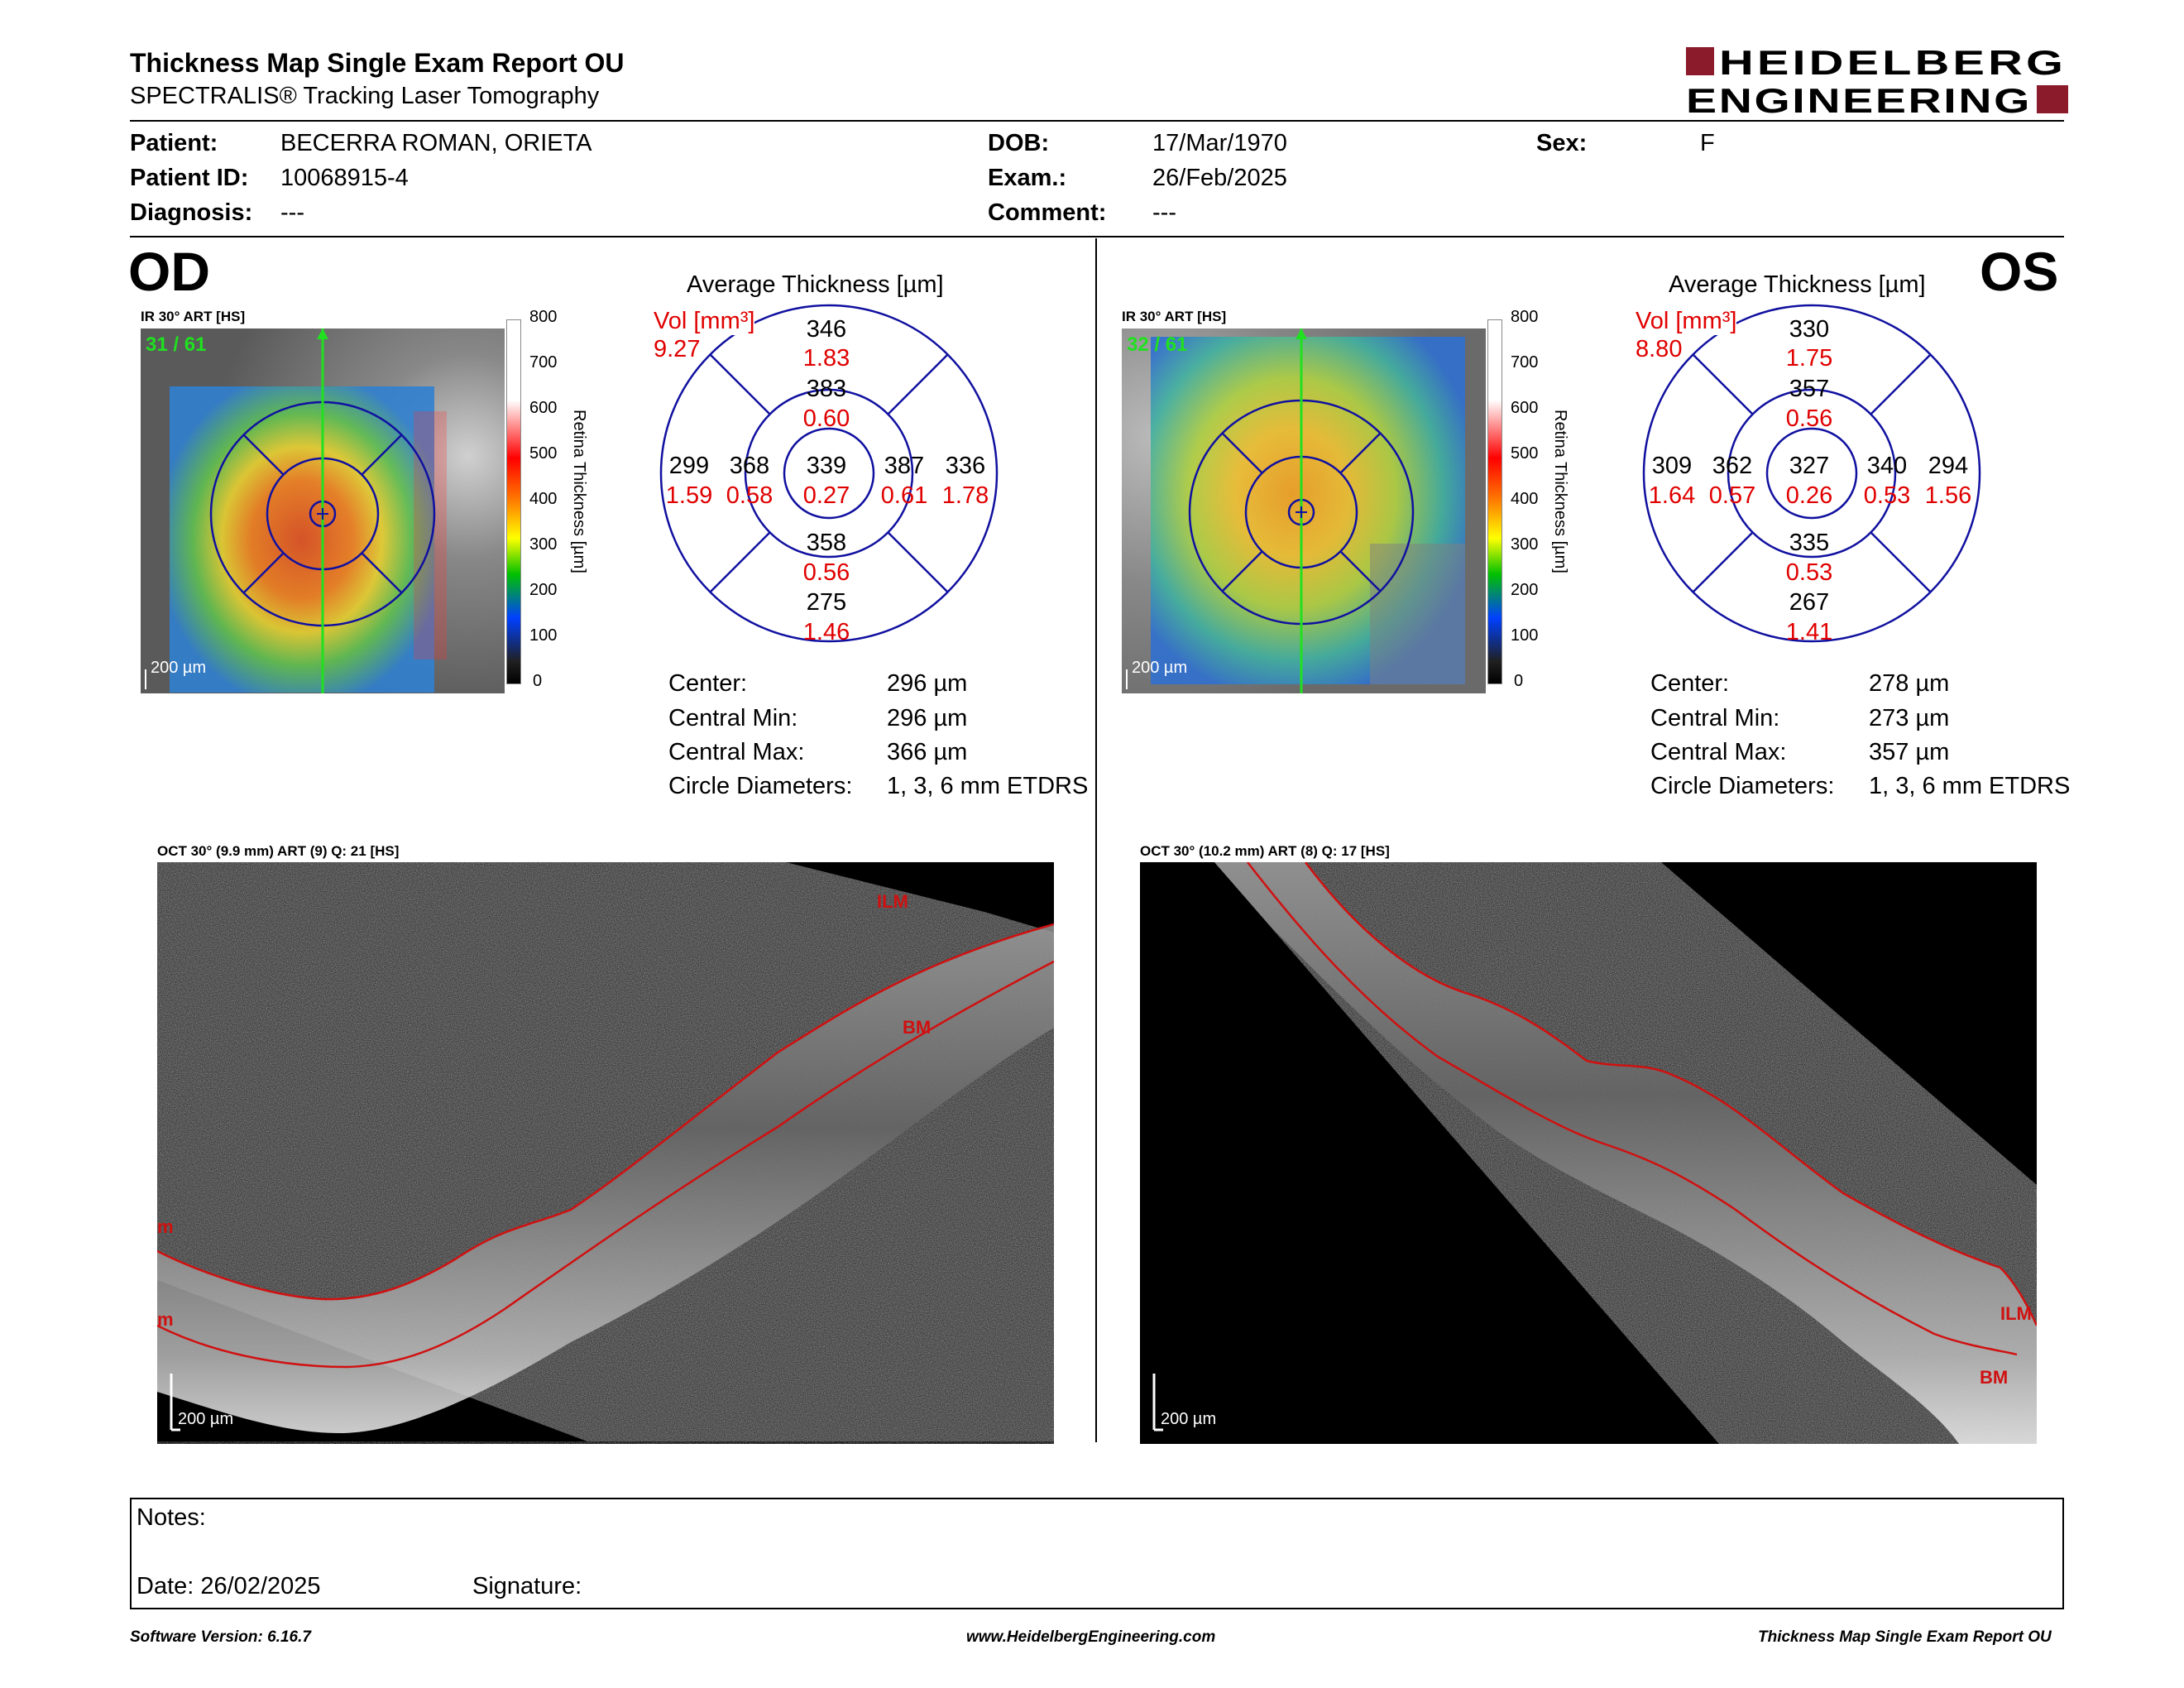  What do you see at coordinates (1672, 466) in the screenshot?
I see `os-outer-temporal-thickness: 309` at bounding box center [1672, 466].